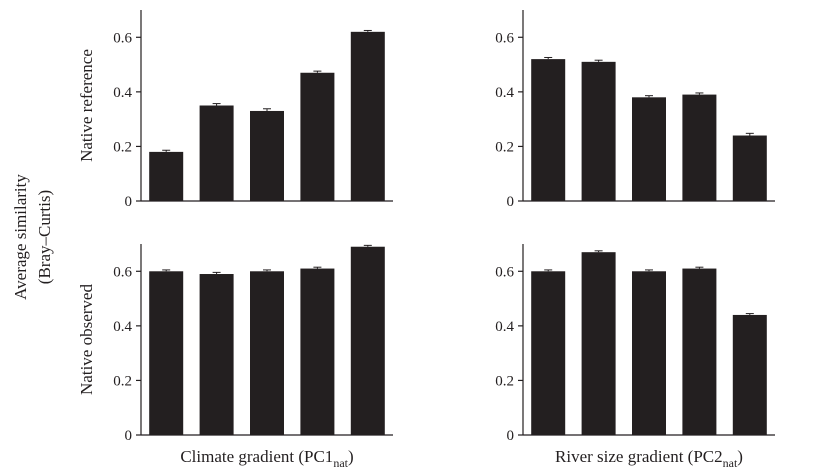 The height and width of the screenshot is (473, 825). What do you see at coordinates (86, 339) in the screenshot?
I see `panel-y-label: Native observed` at bounding box center [86, 339].